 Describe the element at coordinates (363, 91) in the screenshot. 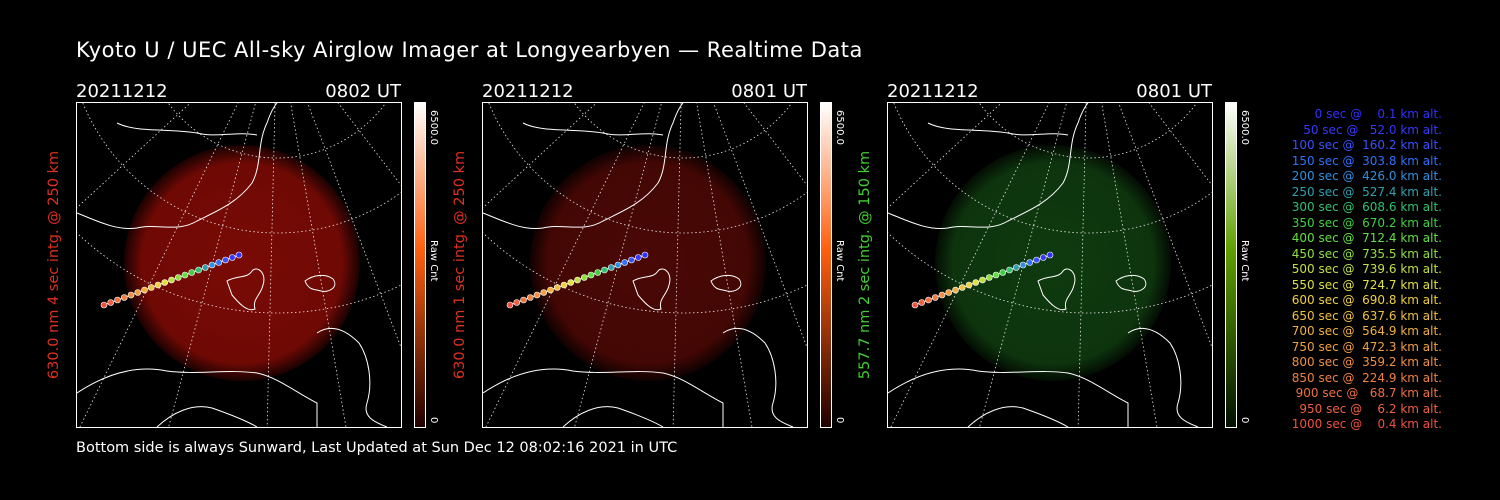

I see `panel-time: 0802 UT` at that location.